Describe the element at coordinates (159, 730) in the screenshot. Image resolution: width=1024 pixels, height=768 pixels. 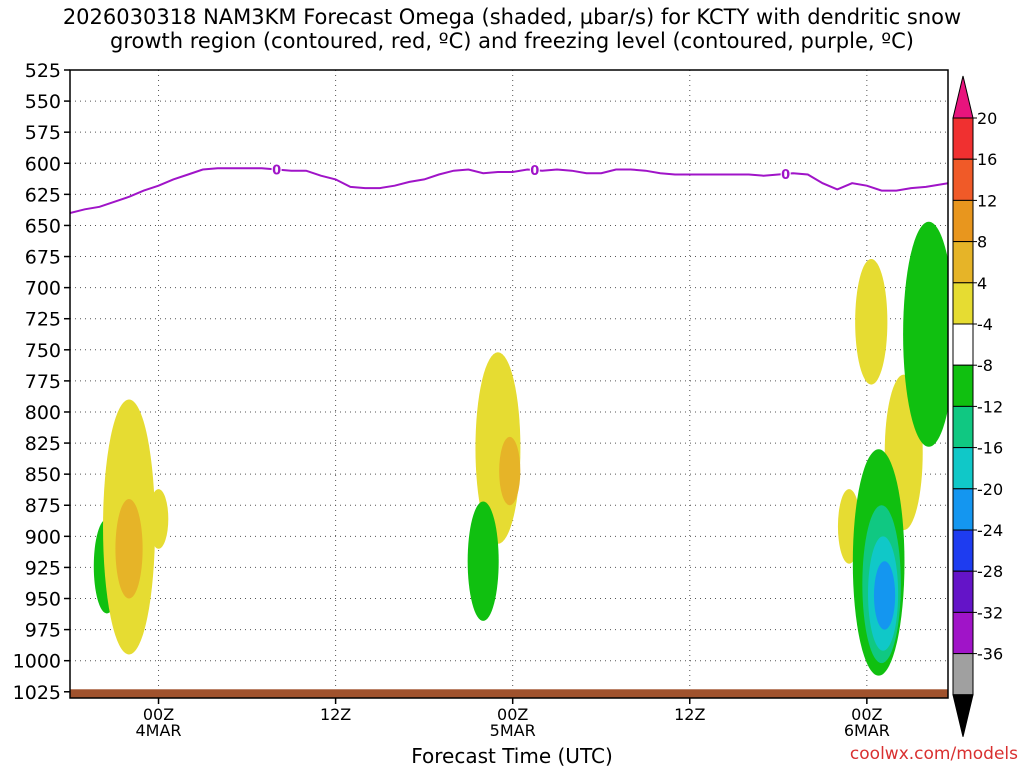
I see `x-tick-label: 4MAR` at that location.